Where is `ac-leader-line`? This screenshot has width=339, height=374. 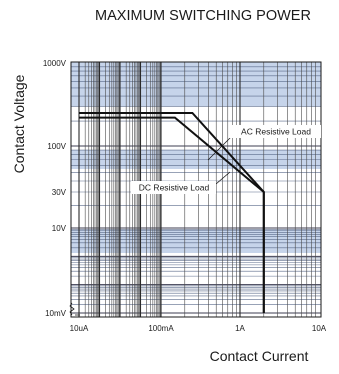 ac-leader-line is located at coordinates (220, 148).